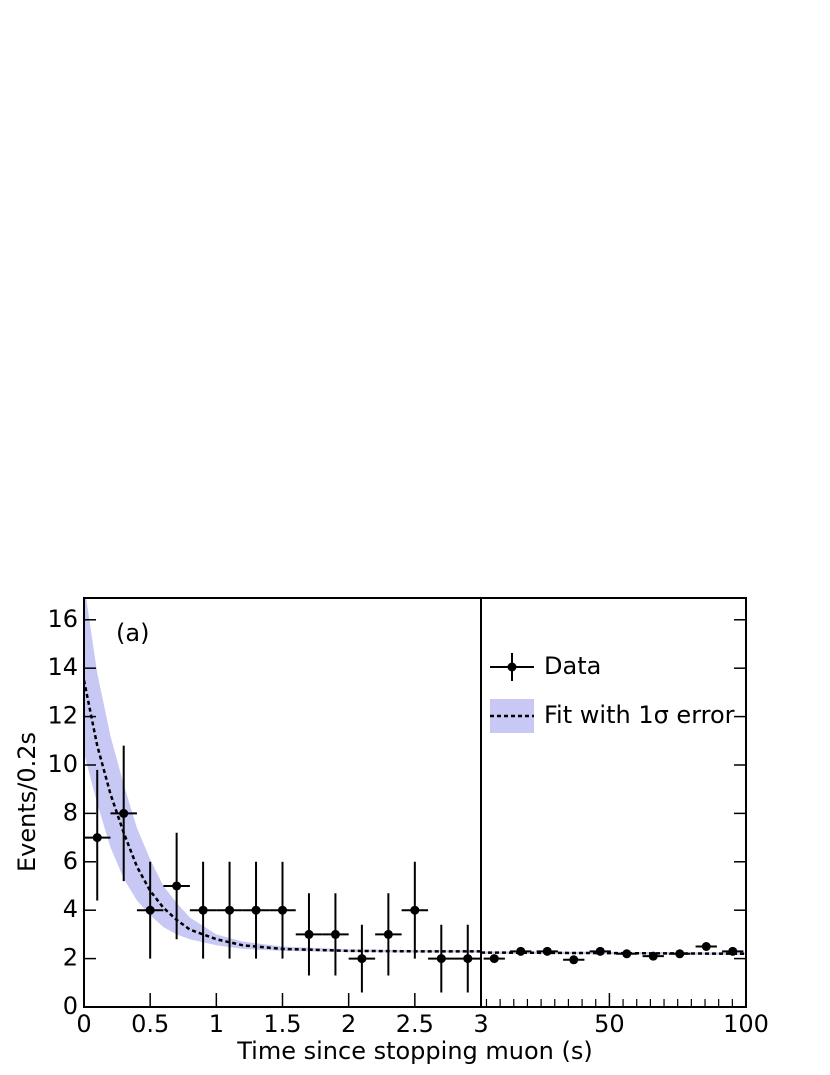 The width and height of the screenshot is (830, 1075). Describe the element at coordinates (613, 802) in the screenshot. I see `plot-frame` at that location.